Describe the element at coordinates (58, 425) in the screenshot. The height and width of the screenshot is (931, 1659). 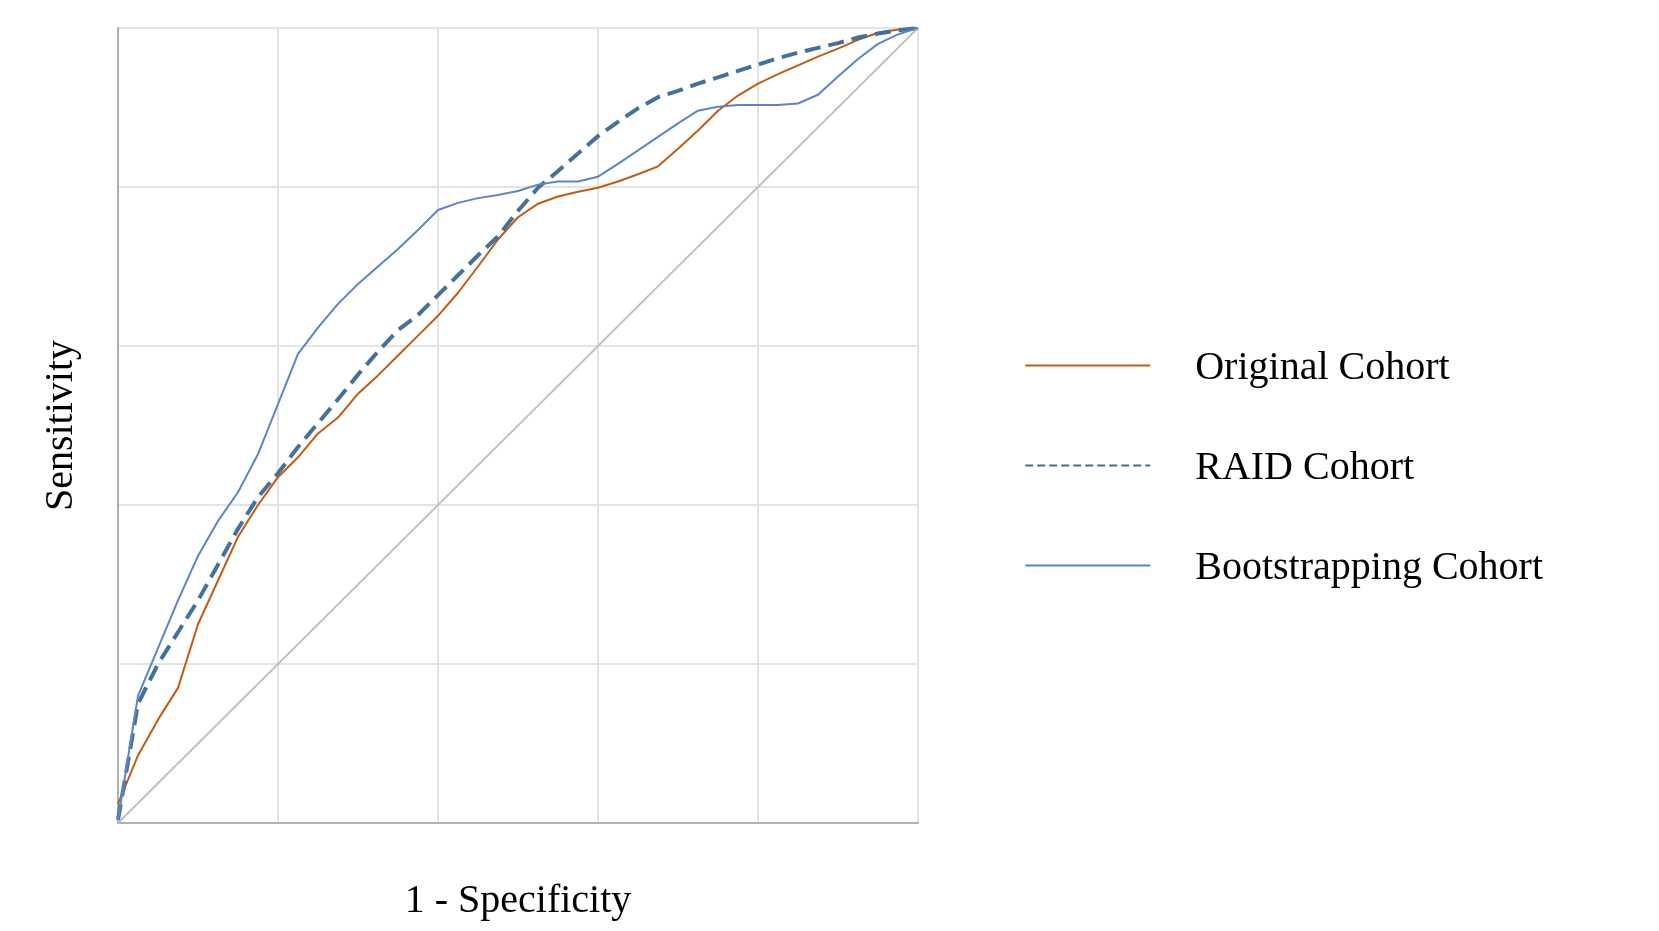
I see `y-axis-title: Sensitivity` at that location.